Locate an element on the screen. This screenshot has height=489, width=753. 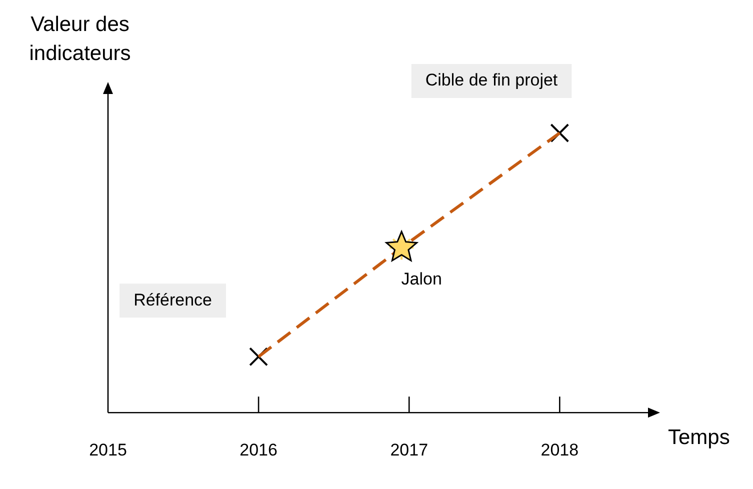
x-axis-title: Temps is located at coordinates (699, 438).